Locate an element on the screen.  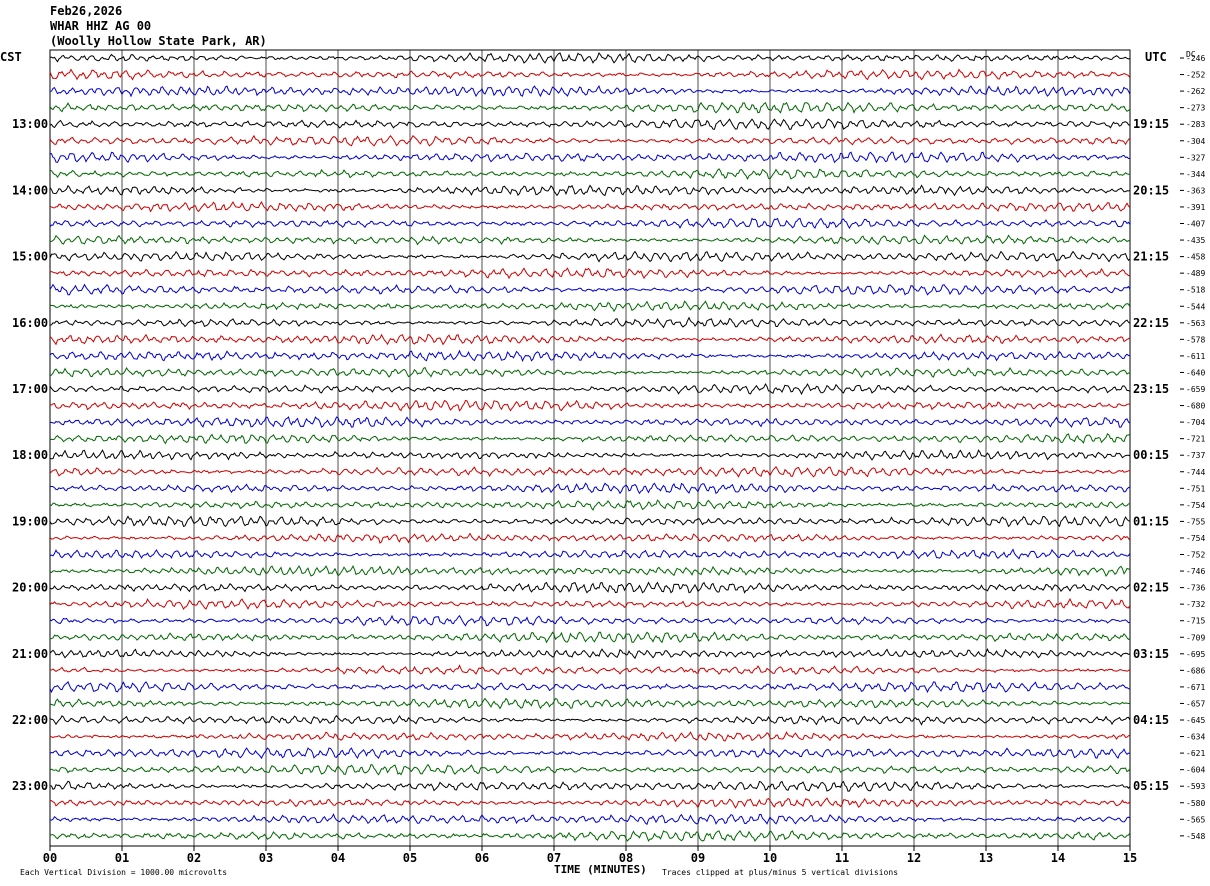
x-tick-label: 00 is located at coordinates (50, 858).